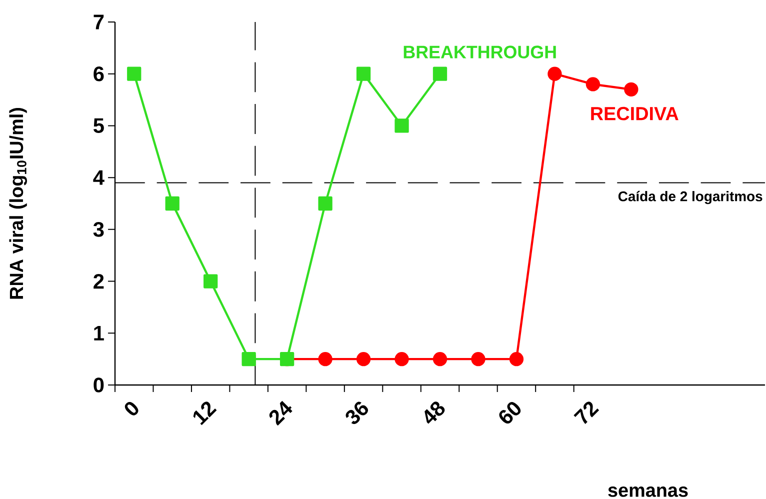 This screenshot has width=766, height=499. Describe the element at coordinates (99, 126) in the screenshot. I see `y-tick-label: 5` at that location.